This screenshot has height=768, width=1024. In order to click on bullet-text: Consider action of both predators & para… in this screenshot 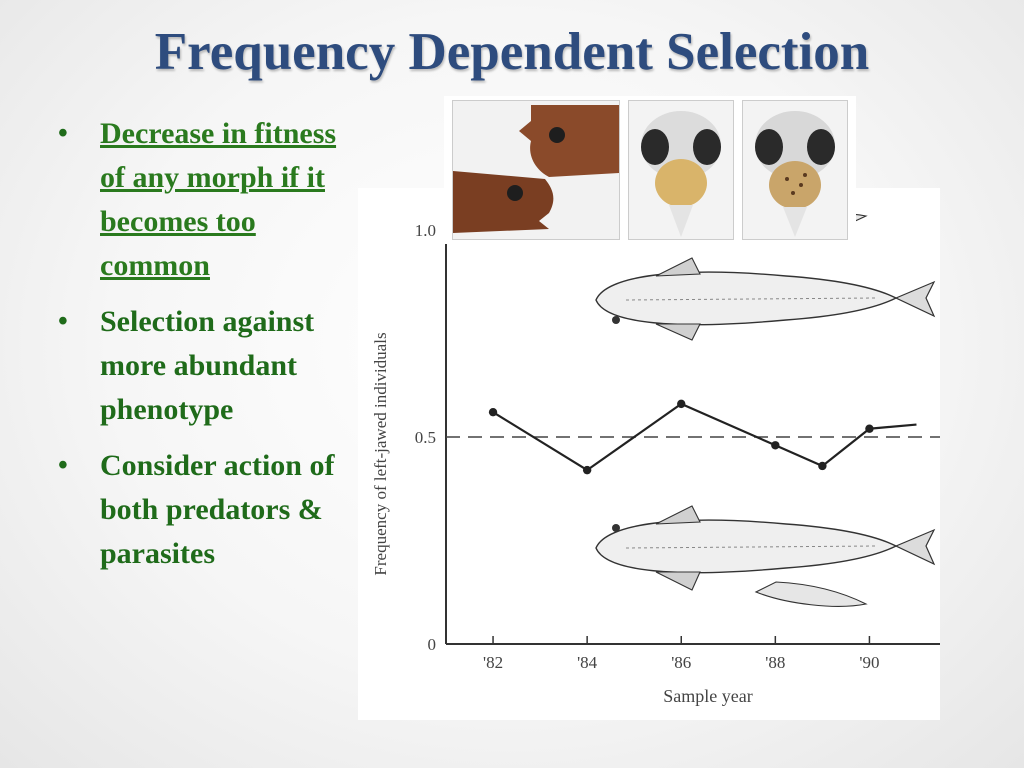, I will do `click(217, 509)`.